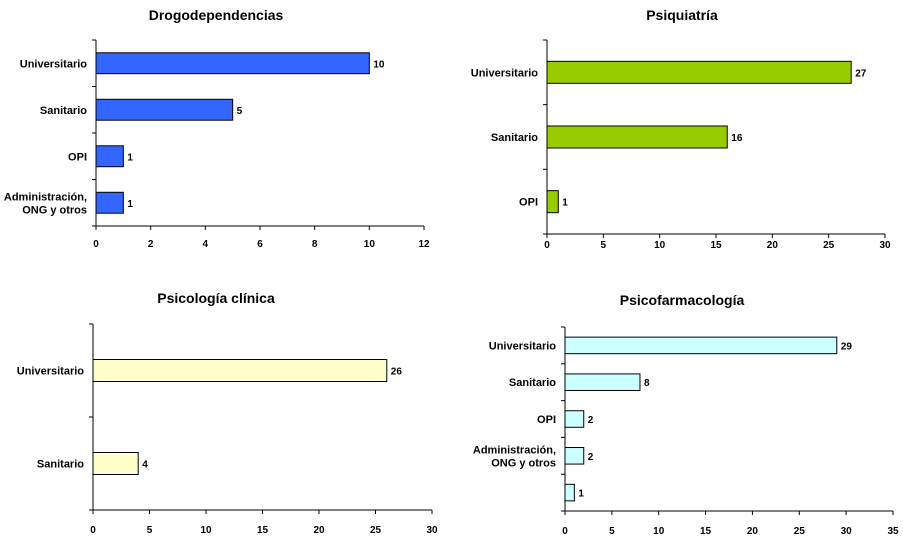 The width and height of the screenshot is (903, 540). What do you see at coordinates (151, 244) in the screenshot?
I see `x-tick-label: 2` at bounding box center [151, 244].